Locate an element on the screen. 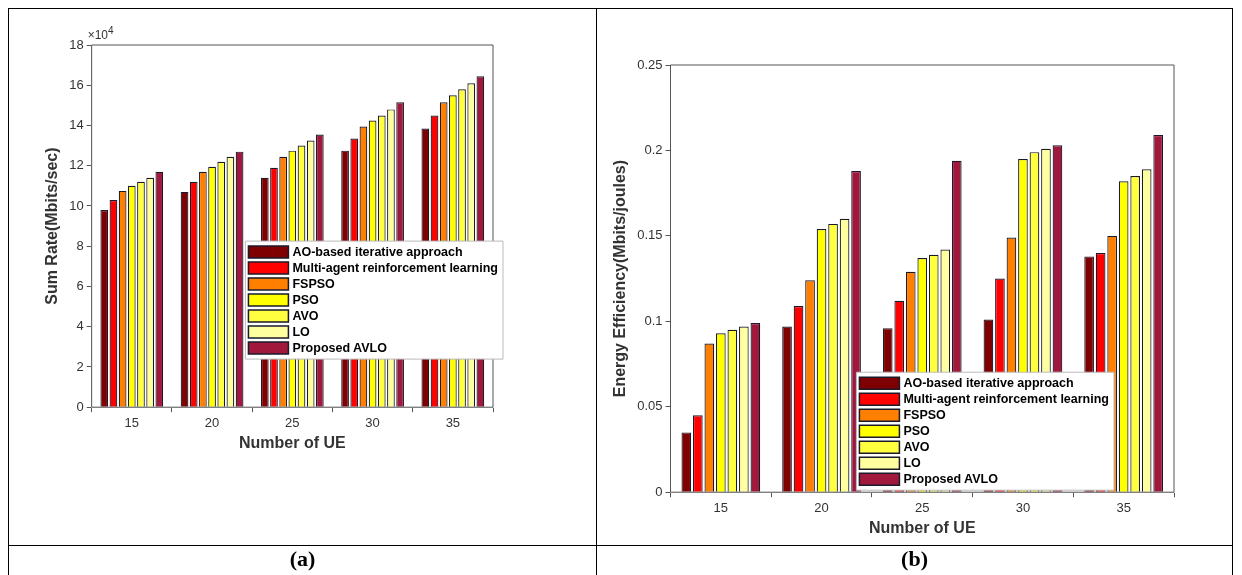 Image resolution: width=1242 pixels, height=575 pixels. y-axis-title: Energy Efficiency(Mbits/joules) is located at coordinates (620, 278).